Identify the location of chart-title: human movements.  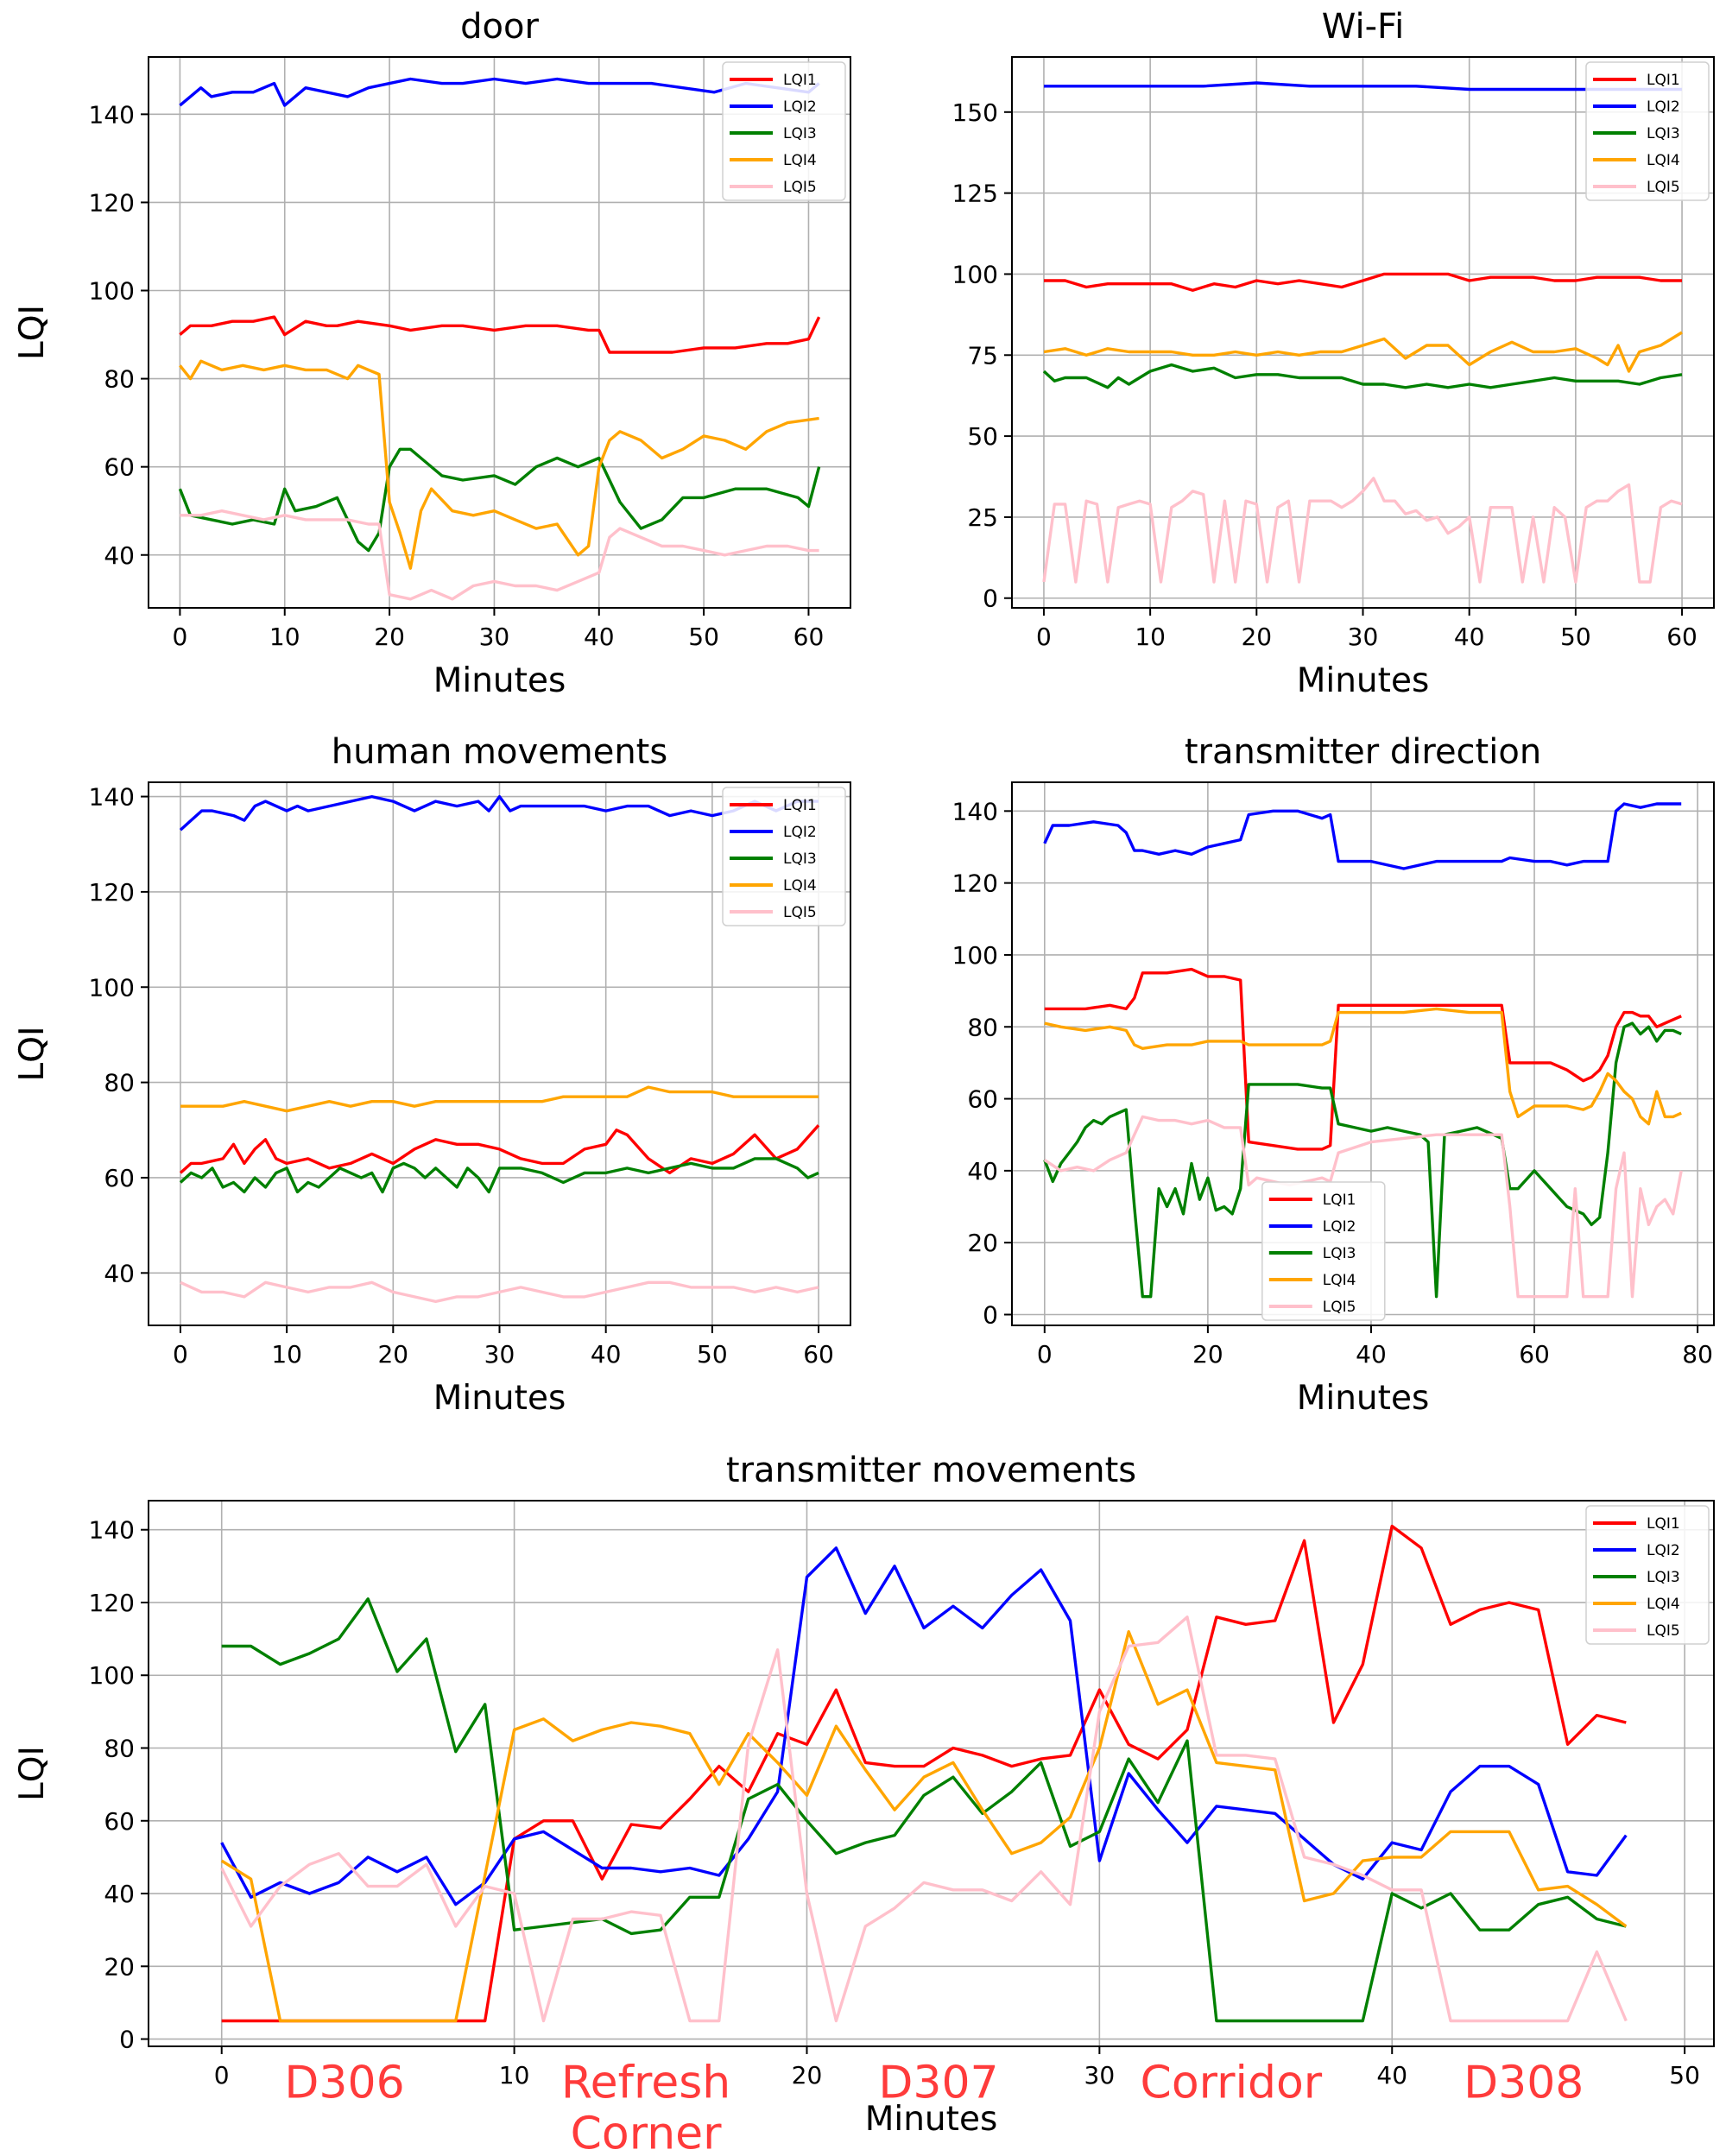
(499, 752).